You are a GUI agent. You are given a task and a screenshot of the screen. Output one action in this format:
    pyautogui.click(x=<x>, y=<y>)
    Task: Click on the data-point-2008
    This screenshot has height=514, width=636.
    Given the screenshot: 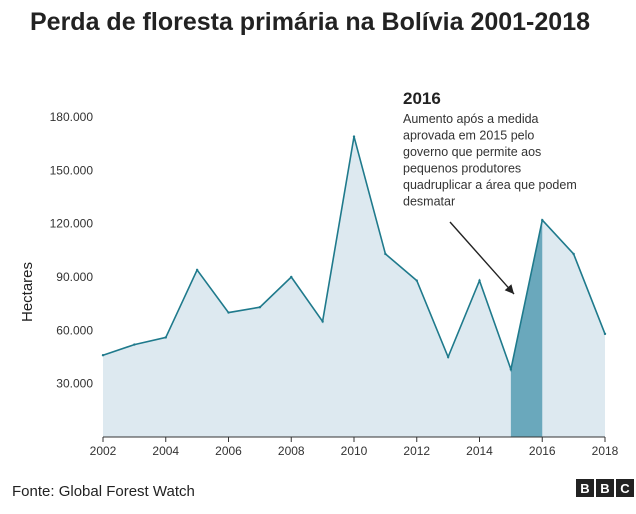 What is the action you would take?
    pyautogui.click(x=291, y=277)
    